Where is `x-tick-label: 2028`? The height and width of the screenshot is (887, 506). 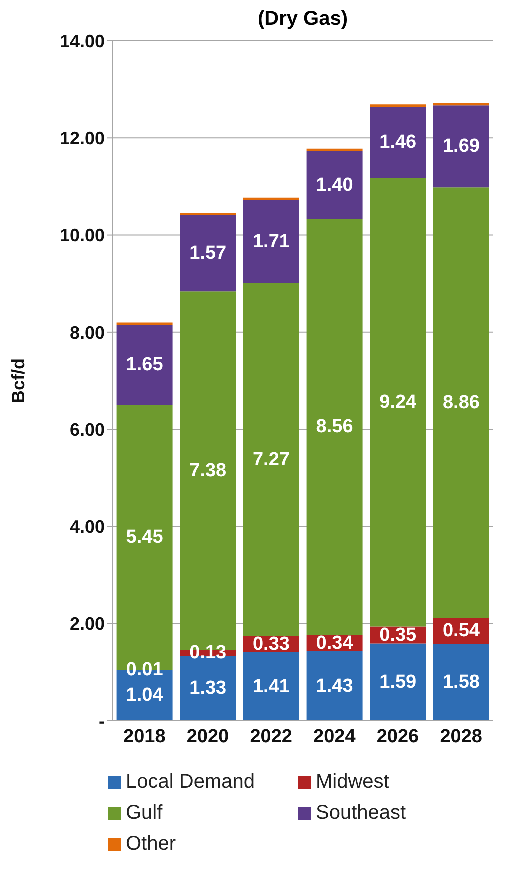
x-tick-label: 2028 is located at coordinates (461, 737).